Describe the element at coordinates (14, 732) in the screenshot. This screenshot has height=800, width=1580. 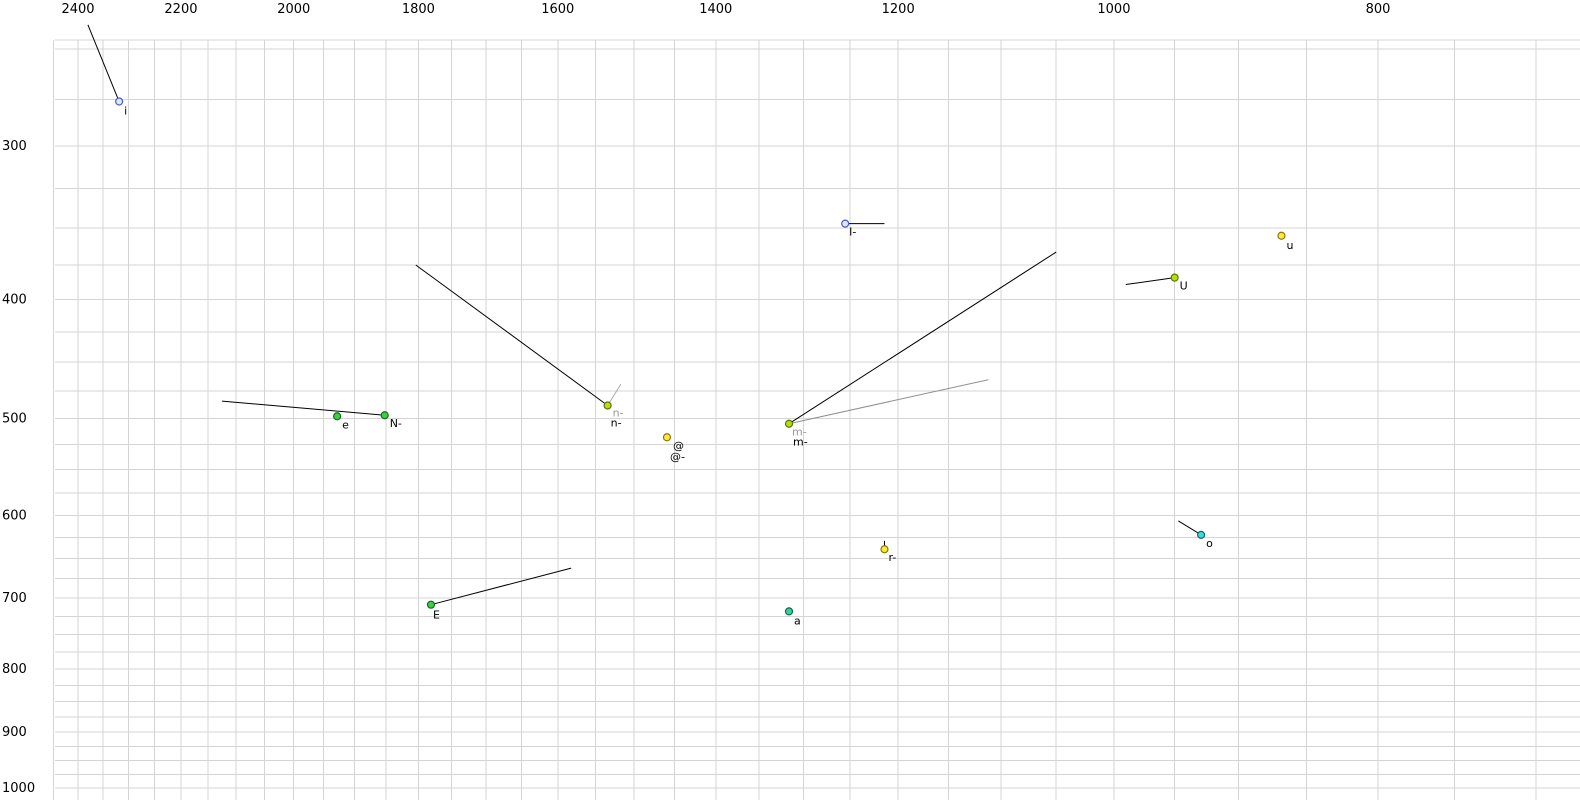
I see `y-axis-tick-label: 900` at that location.